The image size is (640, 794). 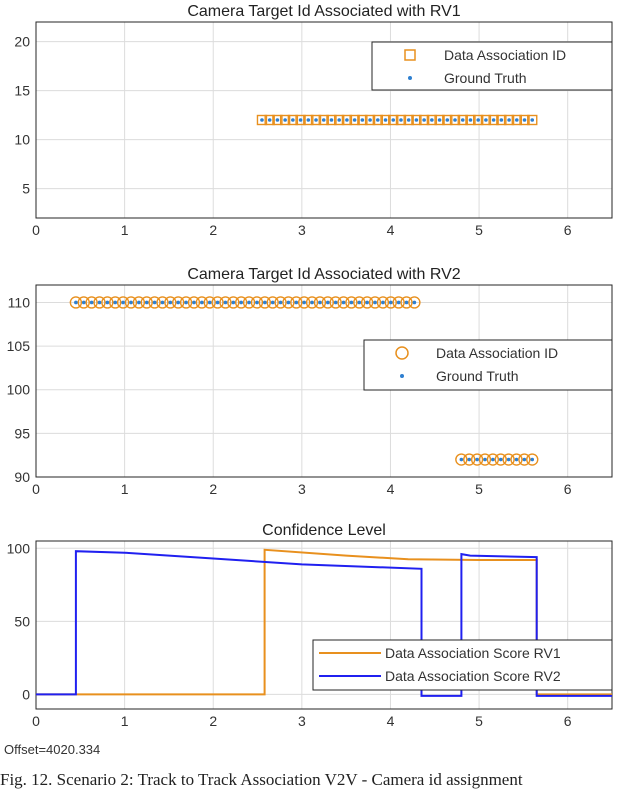 I want to click on offset-label: Offset=4020.334, so click(x=52, y=749).